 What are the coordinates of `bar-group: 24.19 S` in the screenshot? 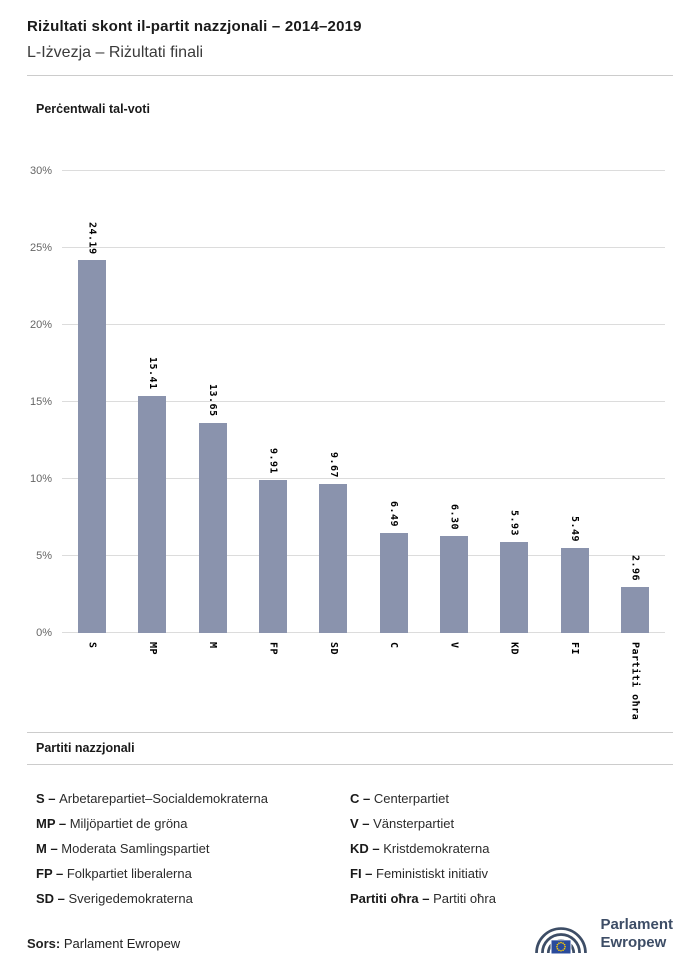 It's located at (92, 410).